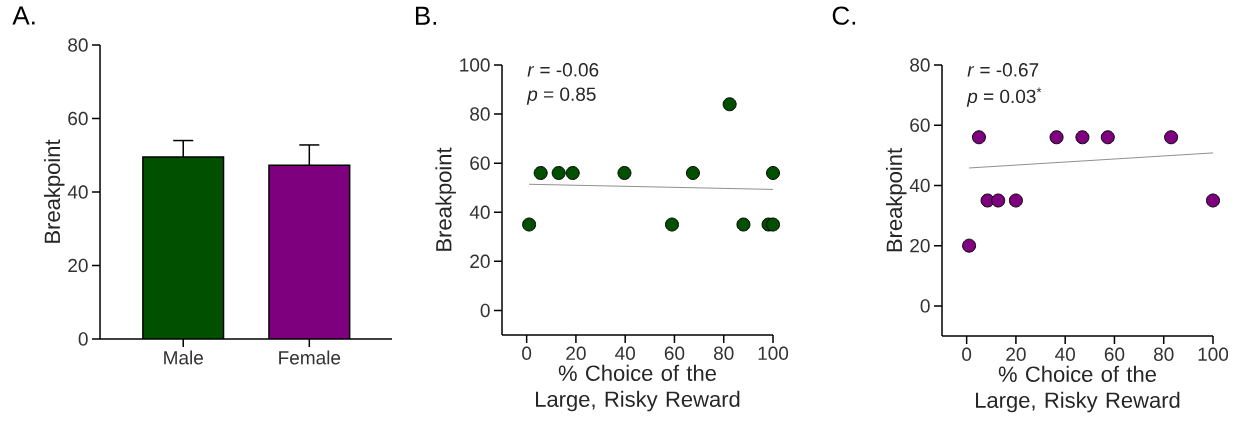 The image size is (1236, 446). What do you see at coordinates (310, 357) in the screenshot?
I see `x-tick-label: Female` at bounding box center [310, 357].